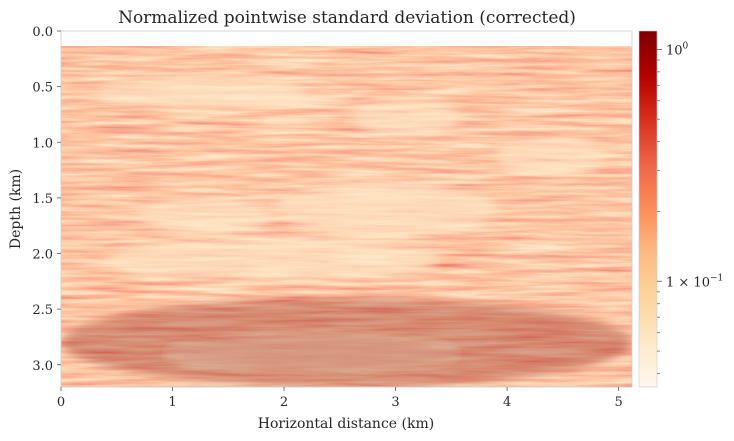 This screenshot has height=441, width=734. I want to click on y-tick-label: 2.5, so click(42, 310).